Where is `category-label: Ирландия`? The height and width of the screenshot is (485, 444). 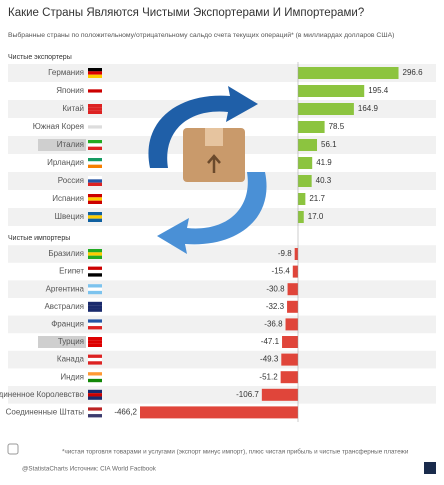
category-label: Ирландия is located at coordinates (65, 162).